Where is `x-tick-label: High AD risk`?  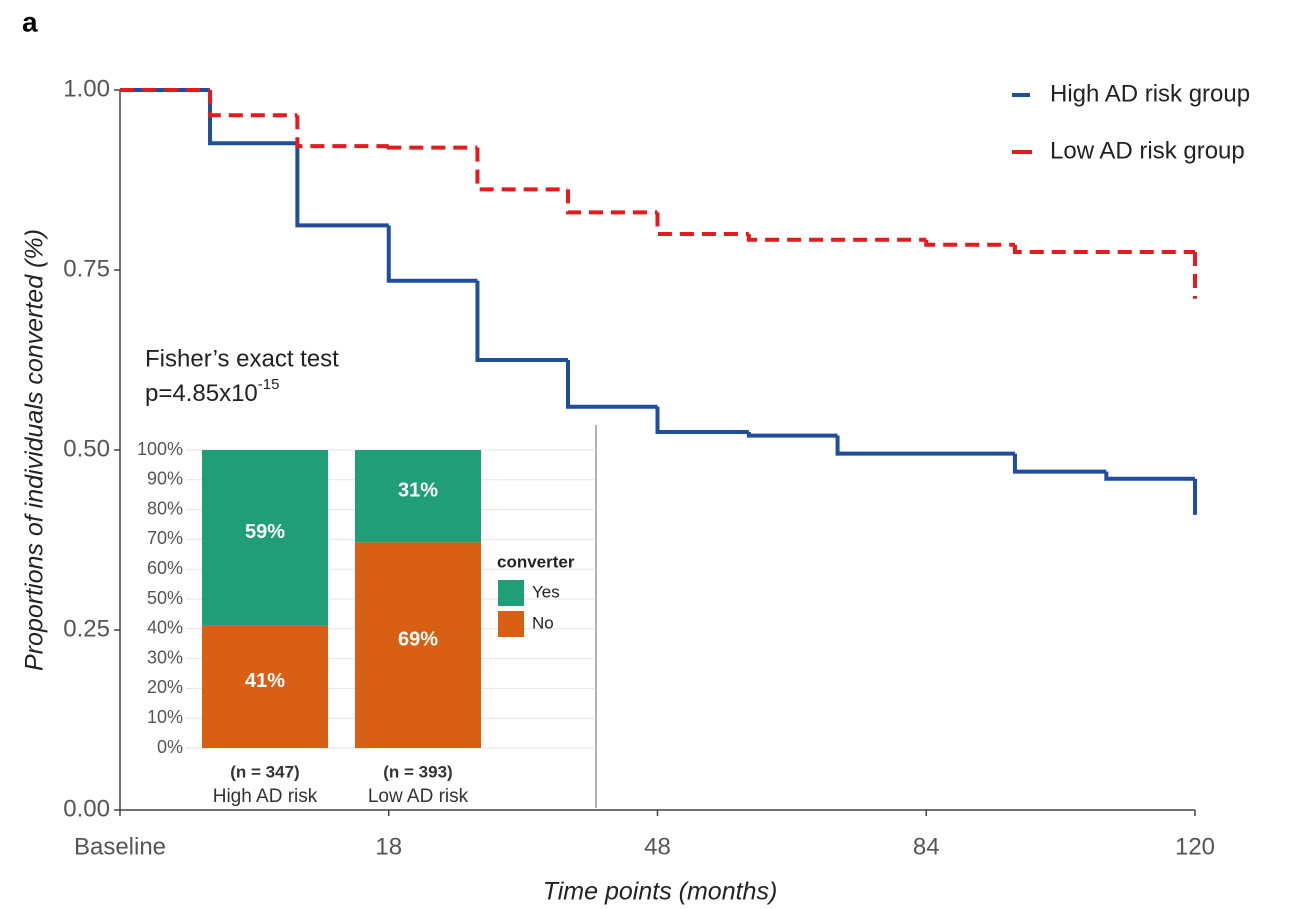 x-tick-label: High AD risk is located at coordinates (265, 796).